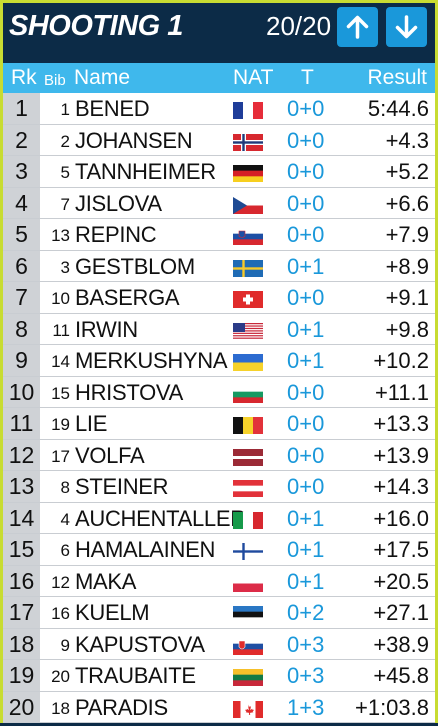  What do you see at coordinates (21, 706) in the screenshot?
I see `rank-cell: 20` at bounding box center [21, 706].